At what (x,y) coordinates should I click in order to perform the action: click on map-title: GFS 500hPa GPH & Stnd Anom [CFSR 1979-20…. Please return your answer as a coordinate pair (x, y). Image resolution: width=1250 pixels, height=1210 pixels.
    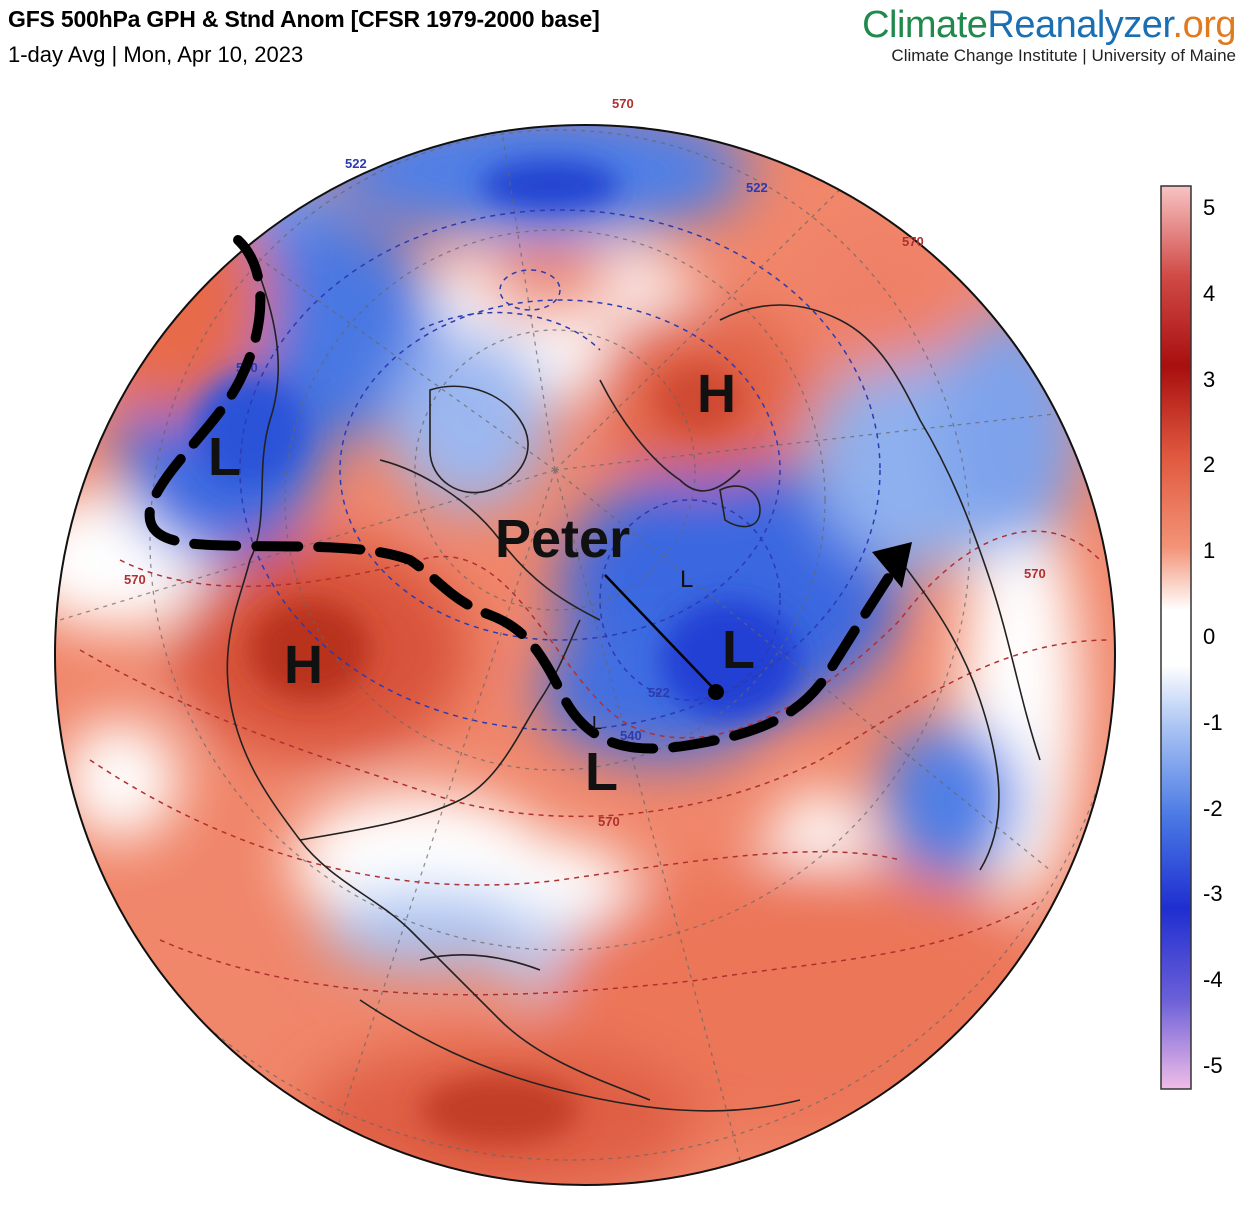
    Looking at the image, I should click on (304, 19).